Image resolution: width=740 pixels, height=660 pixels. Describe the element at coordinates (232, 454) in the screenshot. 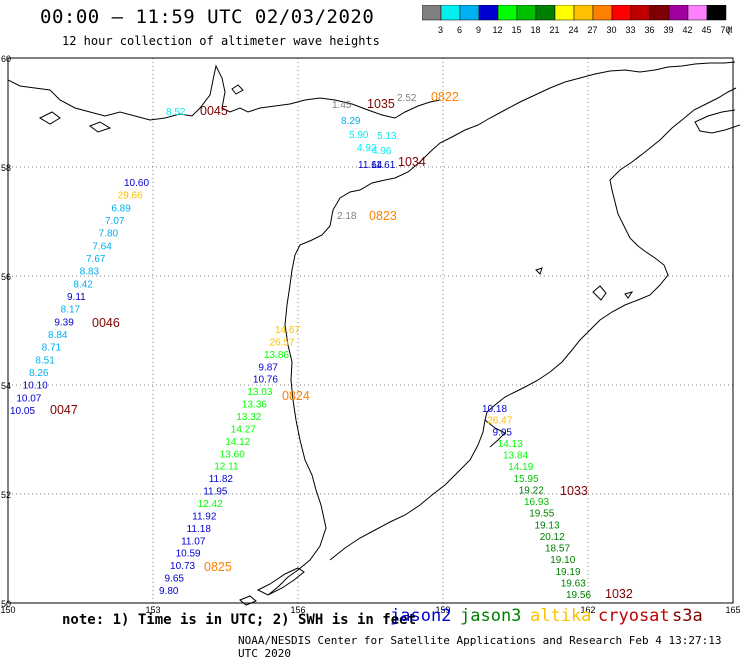

I see `wave-height-value: 13.60` at that location.